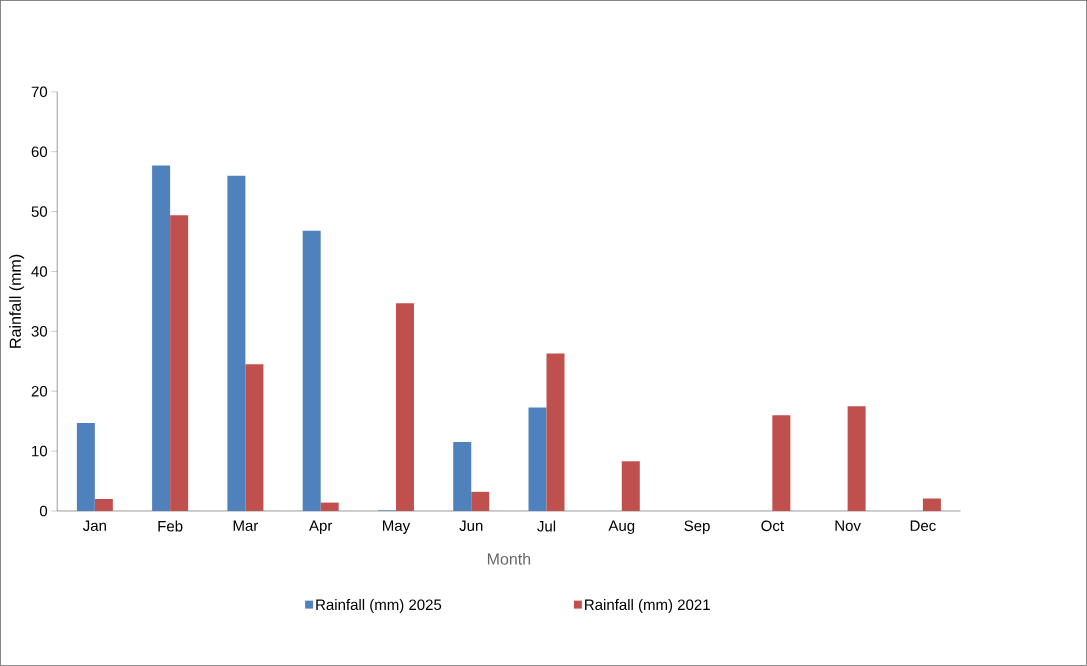 Image resolution: width=1087 pixels, height=666 pixels. Describe the element at coordinates (39, 271) in the screenshot. I see `y-tick-label: 40` at that location.